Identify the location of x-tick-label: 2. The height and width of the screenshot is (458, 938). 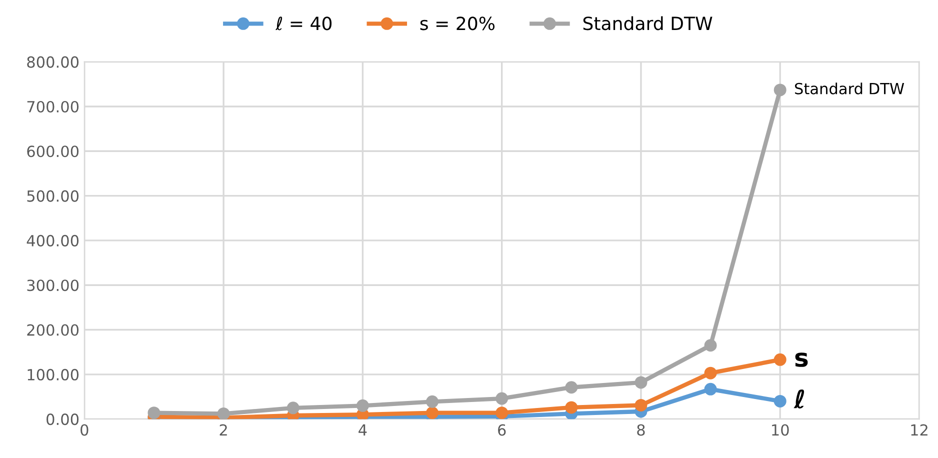
(223, 430).